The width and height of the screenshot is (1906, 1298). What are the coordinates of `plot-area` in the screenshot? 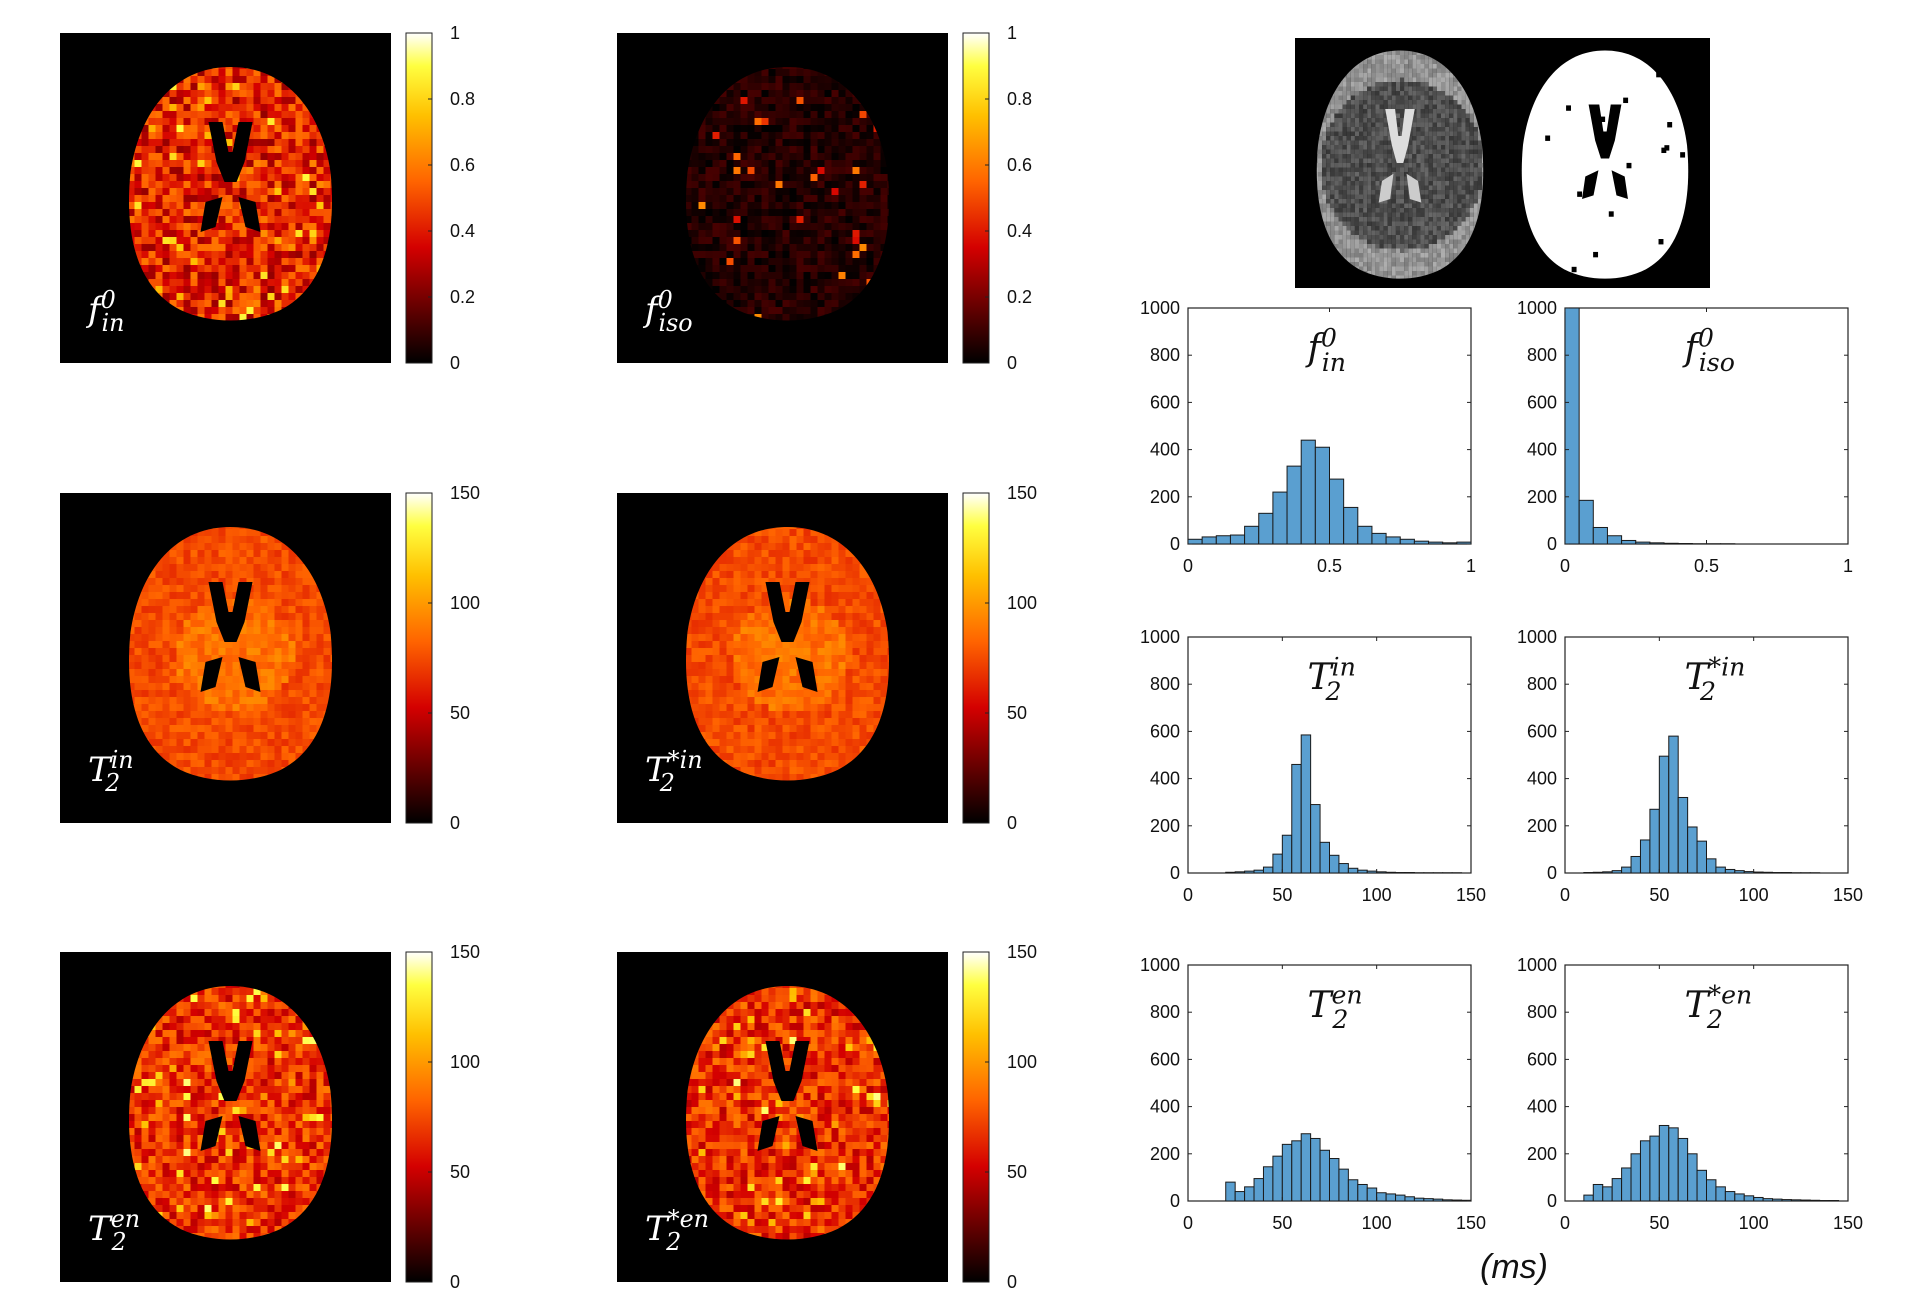 It's located at (1706, 426).